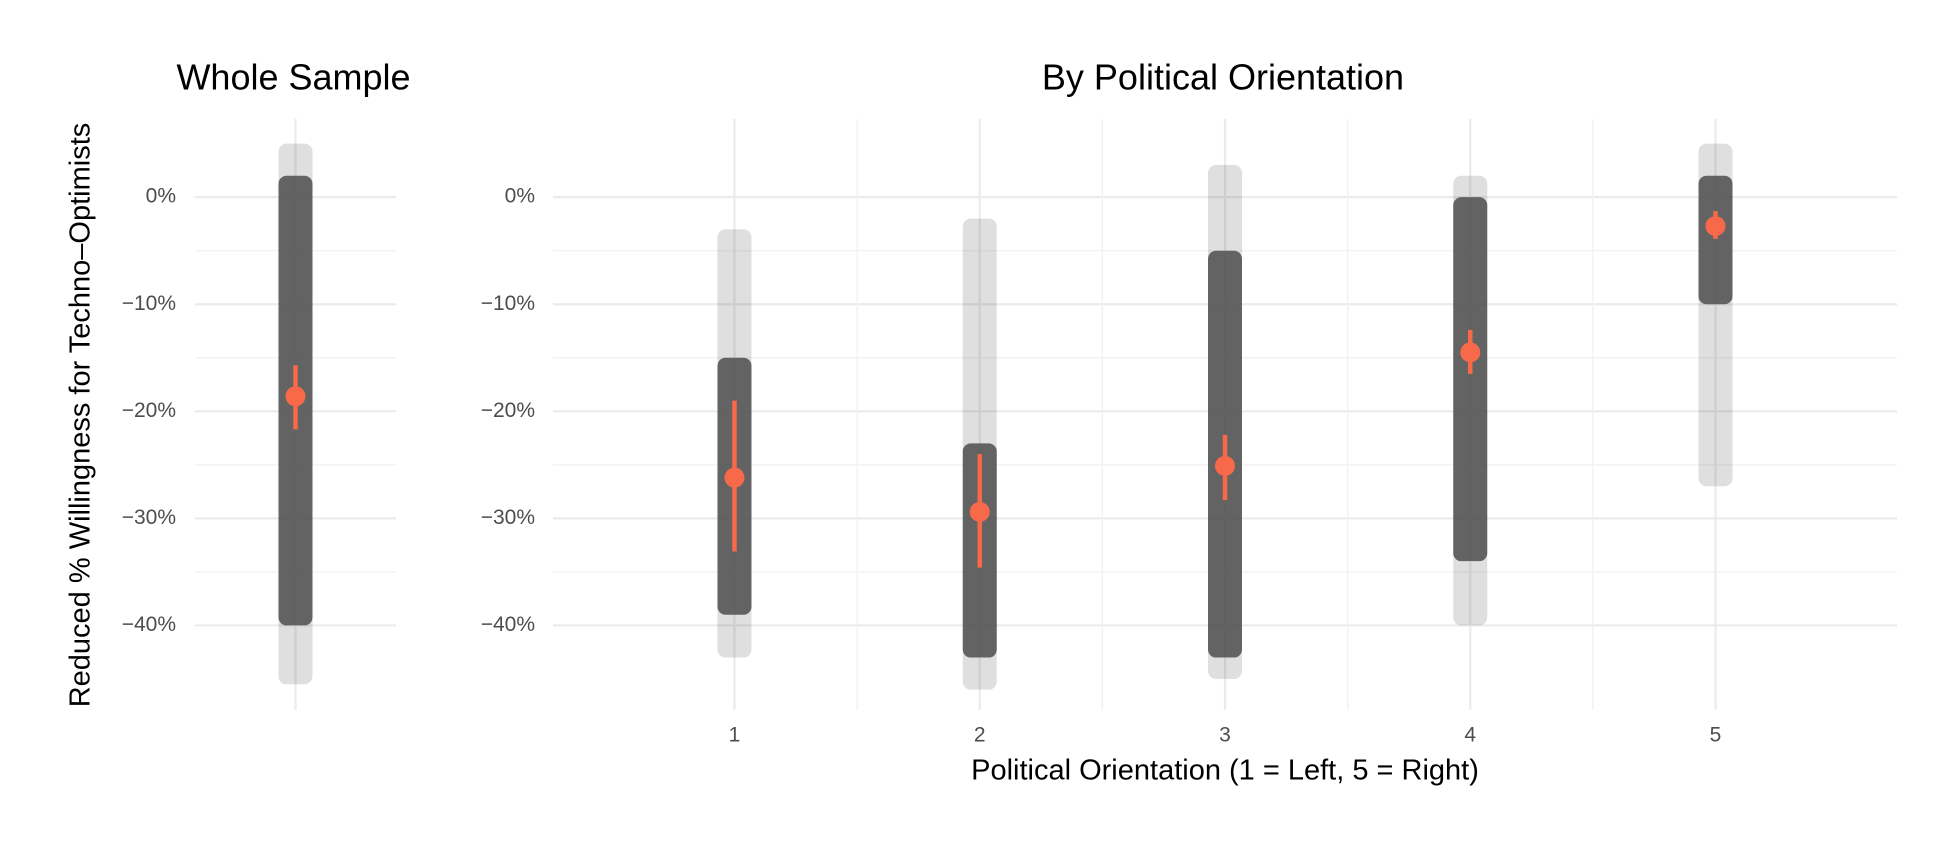 The height and width of the screenshot is (850, 1960). What do you see at coordinates (735, 735) in the screenshot?
I see `x-tick-label: 1` at bounding box center [735, 735].